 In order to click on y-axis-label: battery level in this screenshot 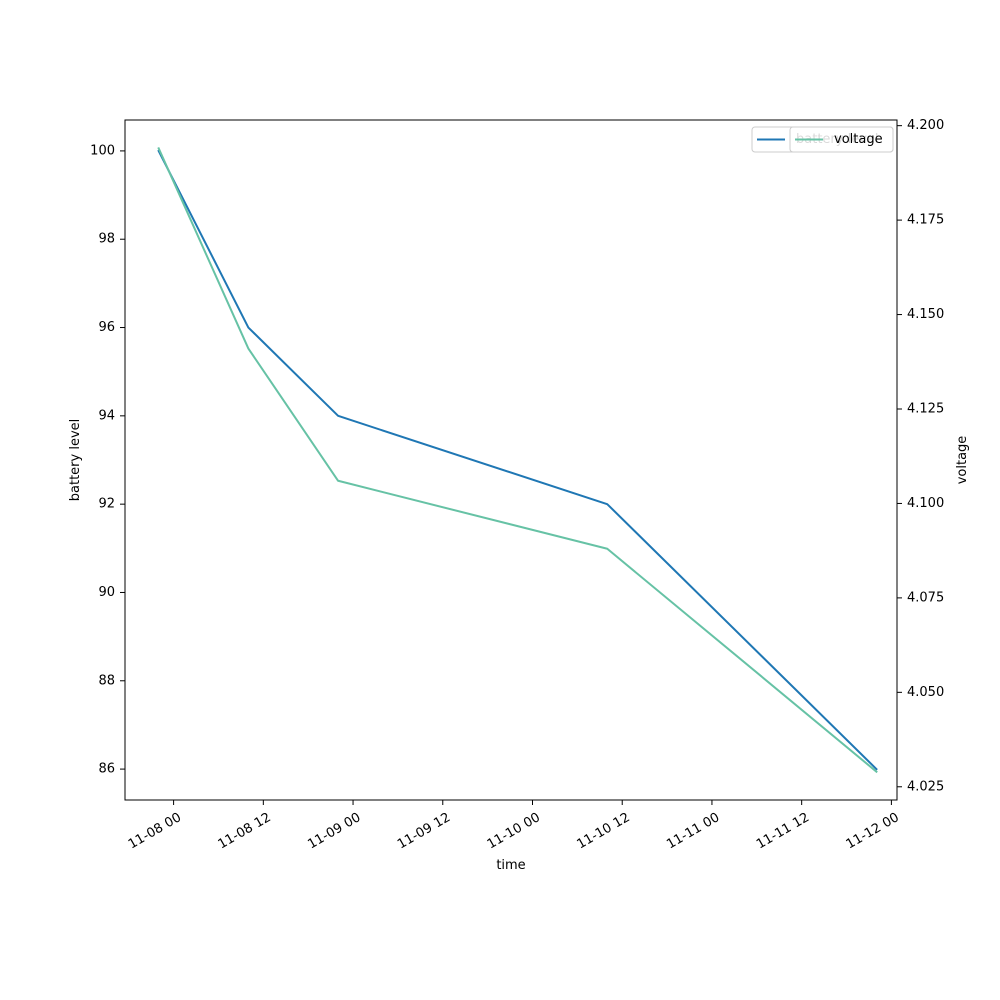, I will do `click(75, 460)`.